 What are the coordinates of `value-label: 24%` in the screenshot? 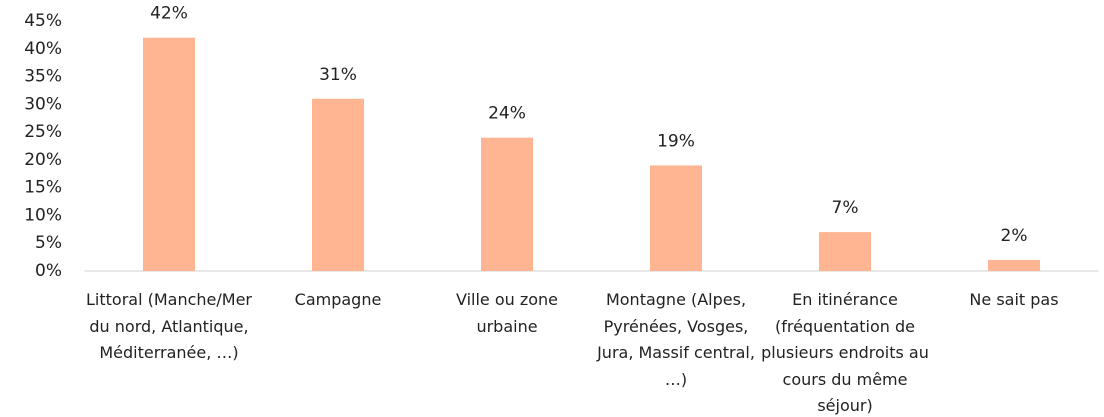 It's located at (507, 114).